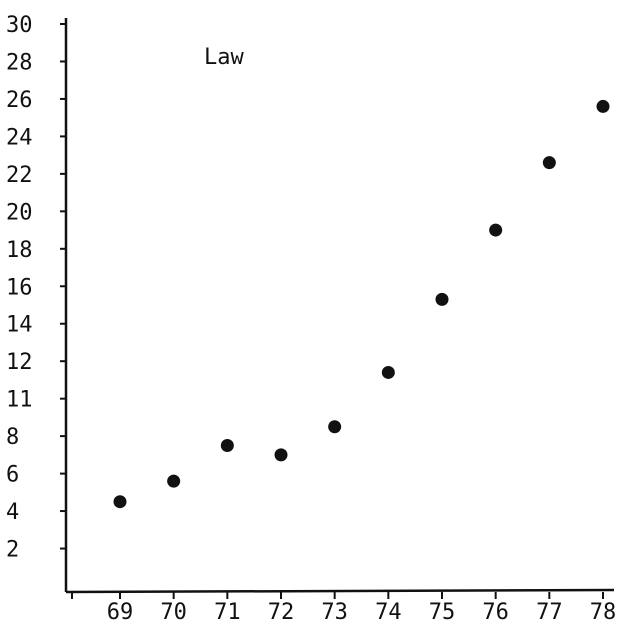 The height and width of the screenshot is (625, 619). What do you see at coordinates (334, 612) in the screenshot?
I see `x-tick-label: 73` at bounding box center [334, 612].